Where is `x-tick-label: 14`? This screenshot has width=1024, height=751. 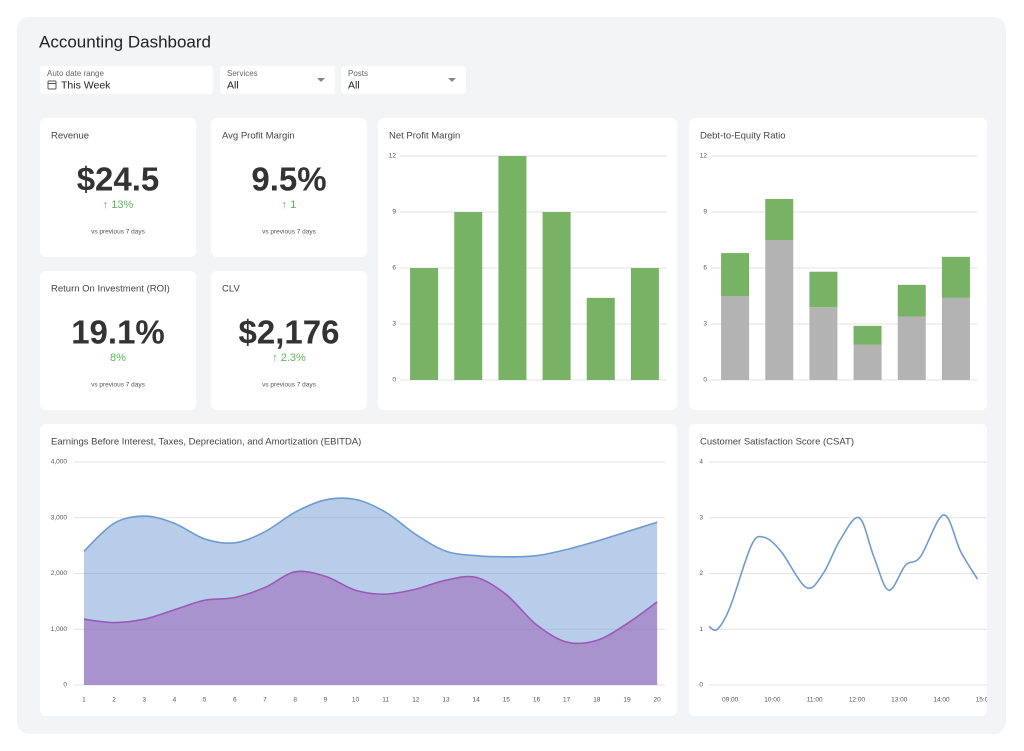 x-tick-label: 14 is located at coordinates (477, 700).